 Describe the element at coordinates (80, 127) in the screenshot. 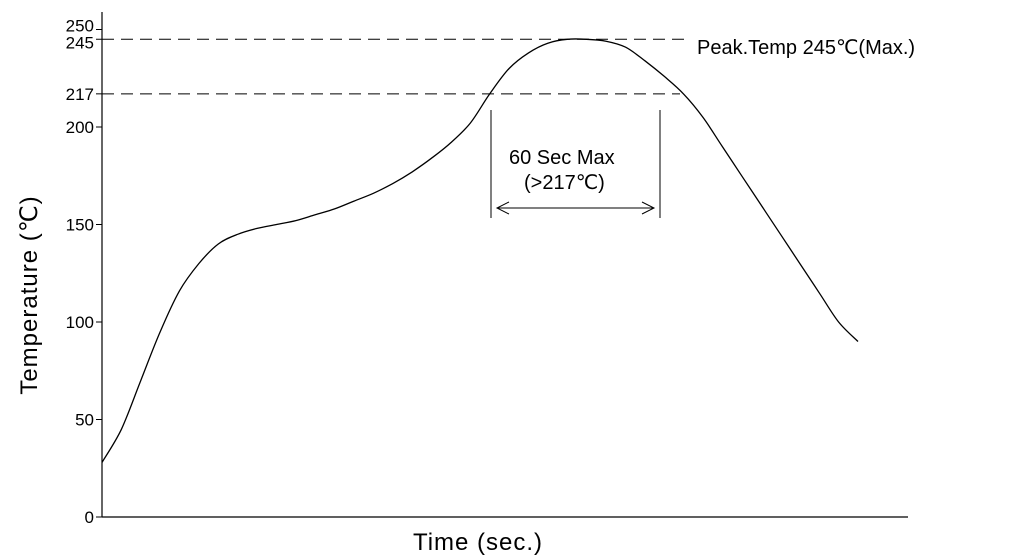

I see `y-tick-label: 200` at that location.